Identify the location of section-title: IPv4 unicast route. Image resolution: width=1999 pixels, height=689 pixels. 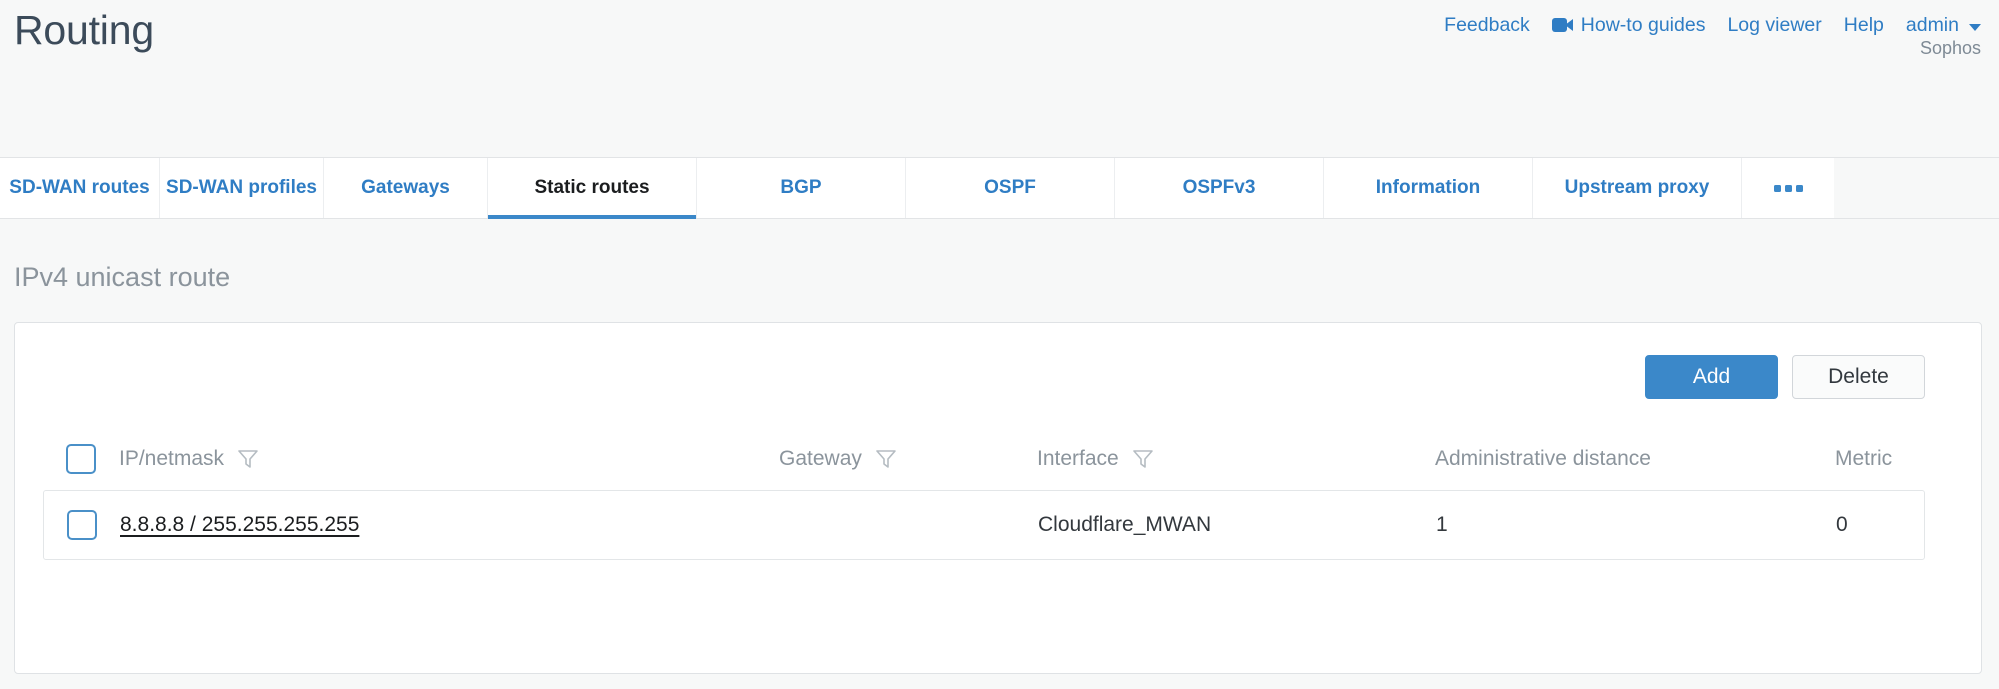
(122, 277).